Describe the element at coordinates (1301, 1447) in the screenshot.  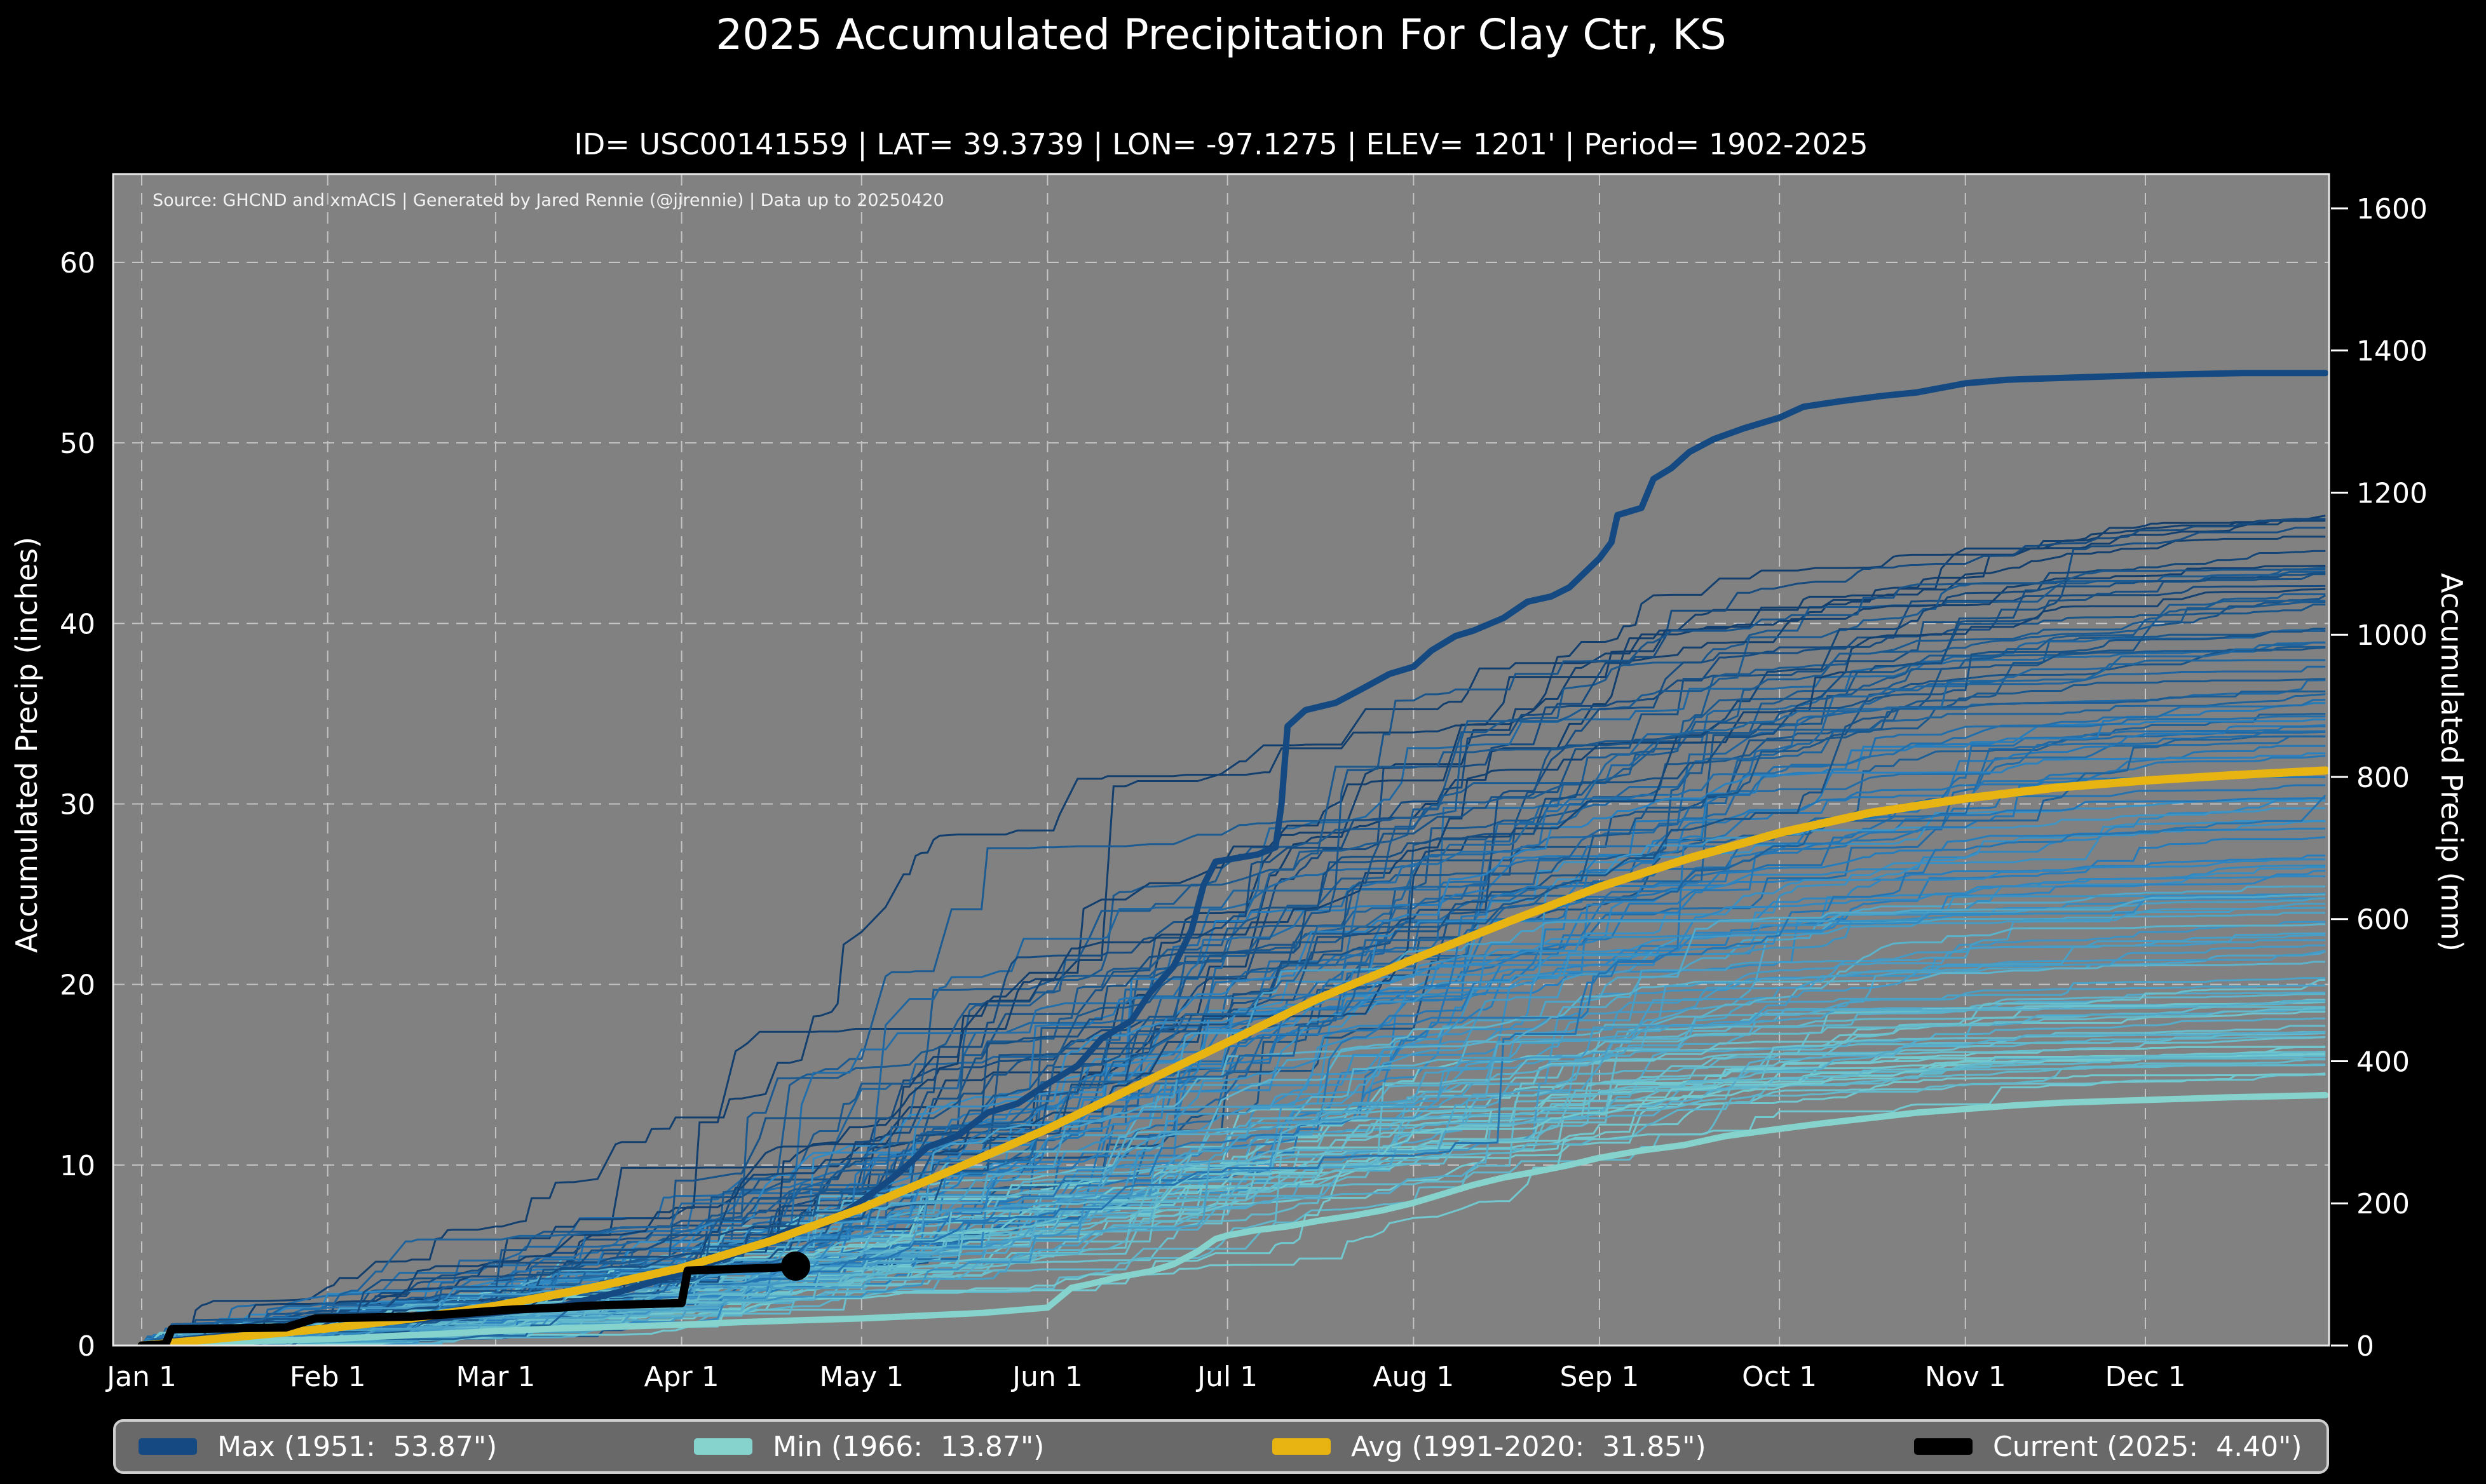
I see `avg-line-swatch` at that location.